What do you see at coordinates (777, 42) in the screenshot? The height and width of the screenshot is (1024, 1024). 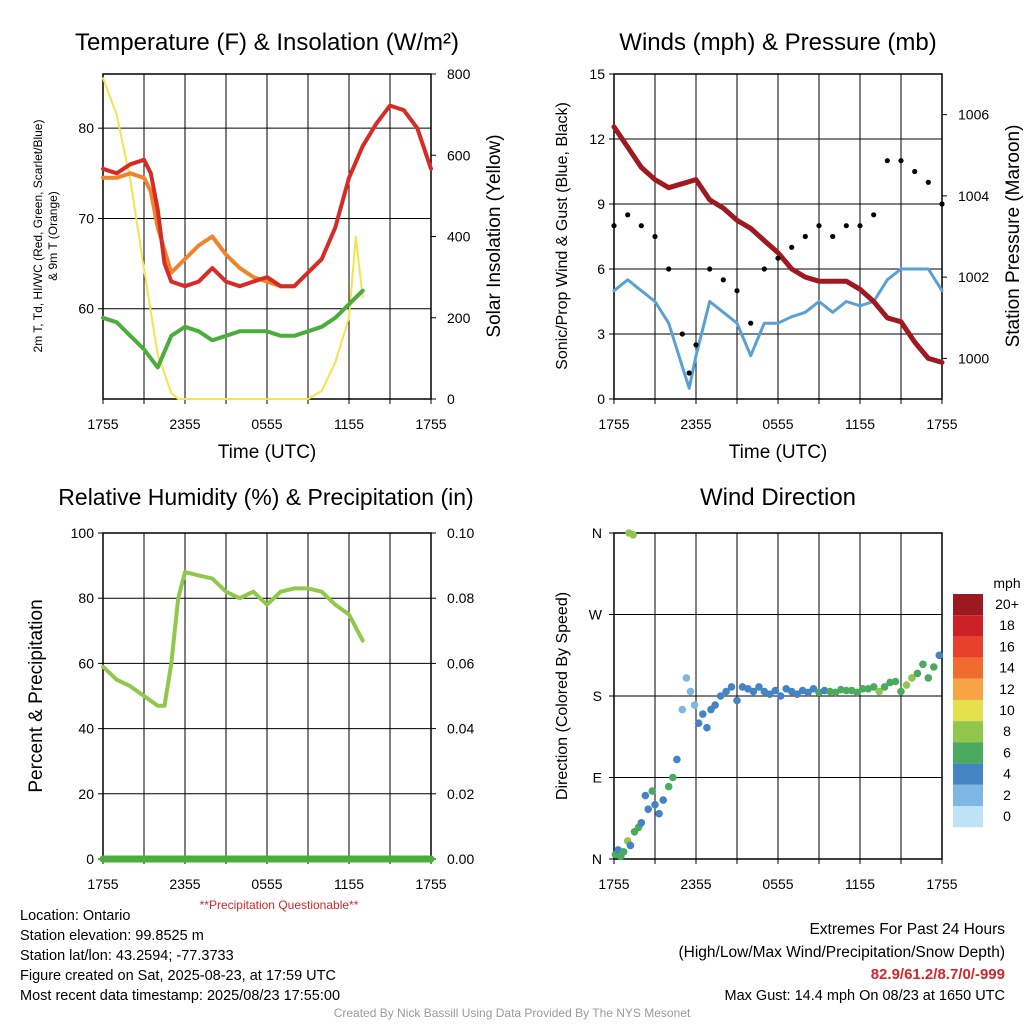 I see `wind-title: Winds (mph) & Pressure (mb)` at bounding box center [777, 42].